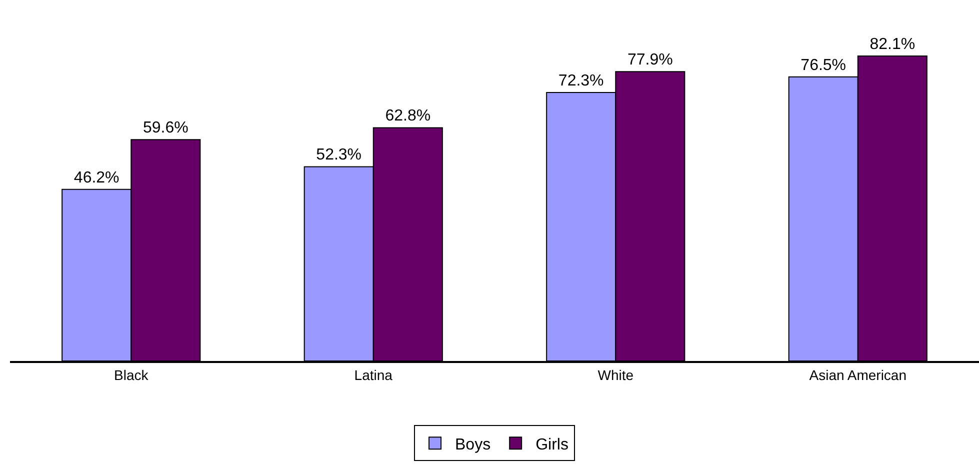 The image size is (979, 468). What do you see at coordinates (616, 374) in the screenshot?
I see `x-tick-label: White` at bounding box center [616, 374].